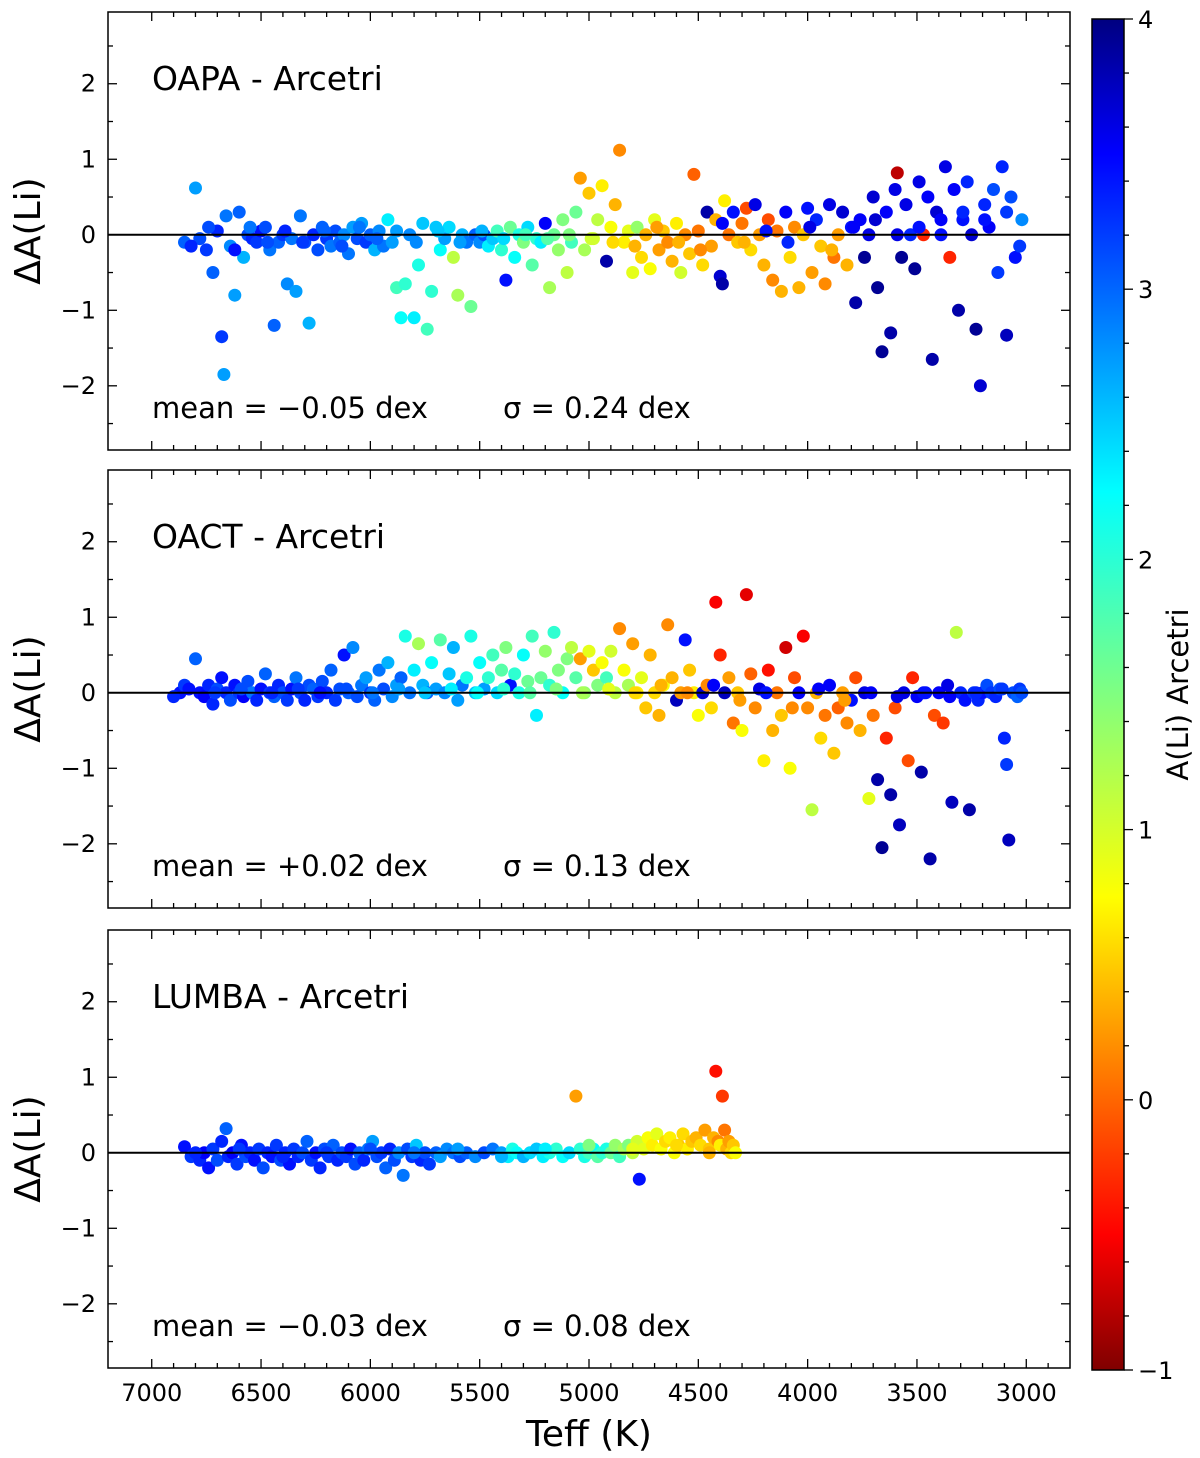  What do you see at coordinates (1145, 20) in the screenshot?
I see `colorbar-tick-label: 4` at bounding box center [1145, 20].